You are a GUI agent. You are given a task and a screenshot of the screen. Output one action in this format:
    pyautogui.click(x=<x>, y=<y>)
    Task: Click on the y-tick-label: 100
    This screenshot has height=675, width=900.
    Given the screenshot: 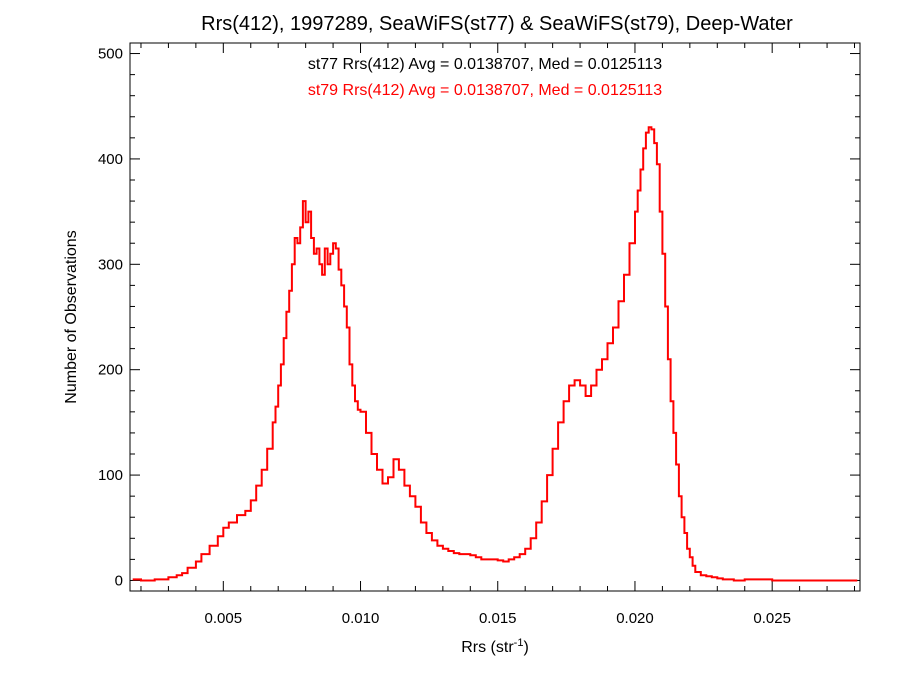 What is the action you would take?
    pyautogui.click(x=110, y=475)
    